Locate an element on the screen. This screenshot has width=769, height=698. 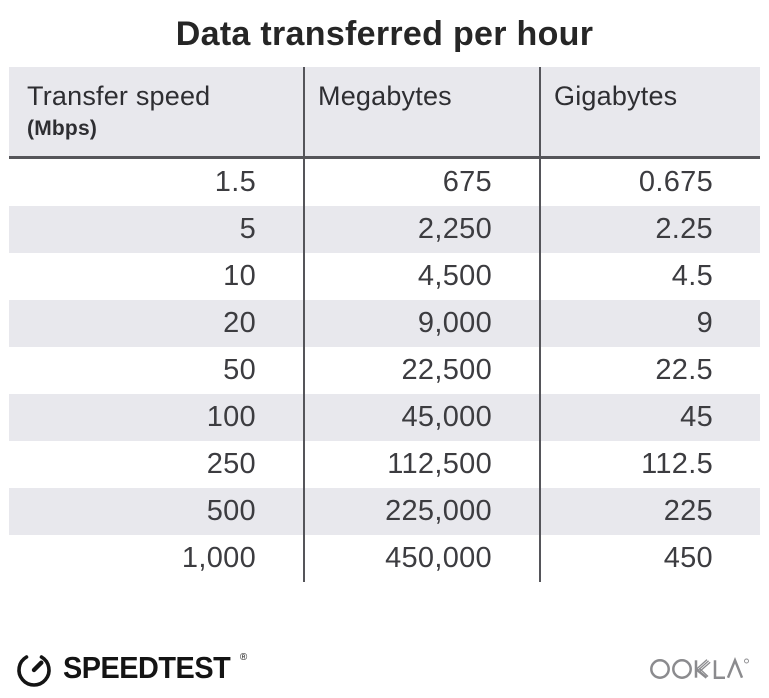
column-header-label: Megabytes is located at coordinates (385, 96).